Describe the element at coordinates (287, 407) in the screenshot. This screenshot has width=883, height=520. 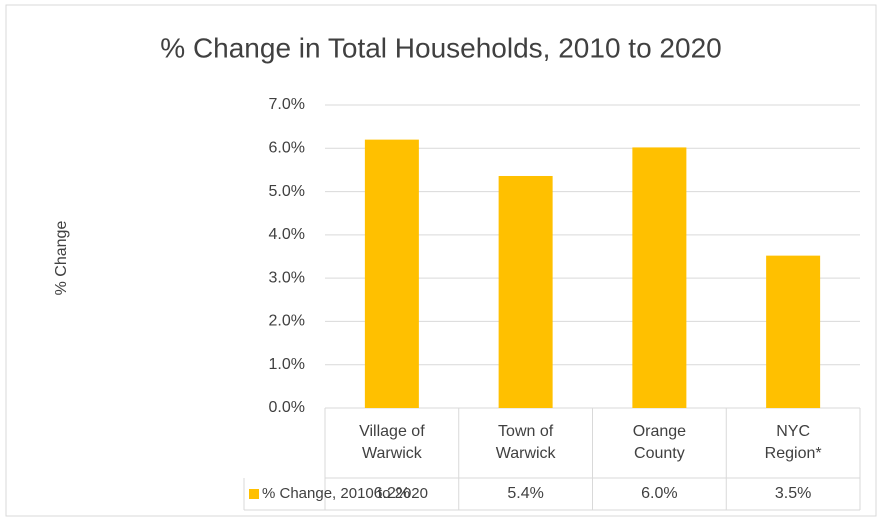
I see `y-tick-label: 0.0%` at that location.